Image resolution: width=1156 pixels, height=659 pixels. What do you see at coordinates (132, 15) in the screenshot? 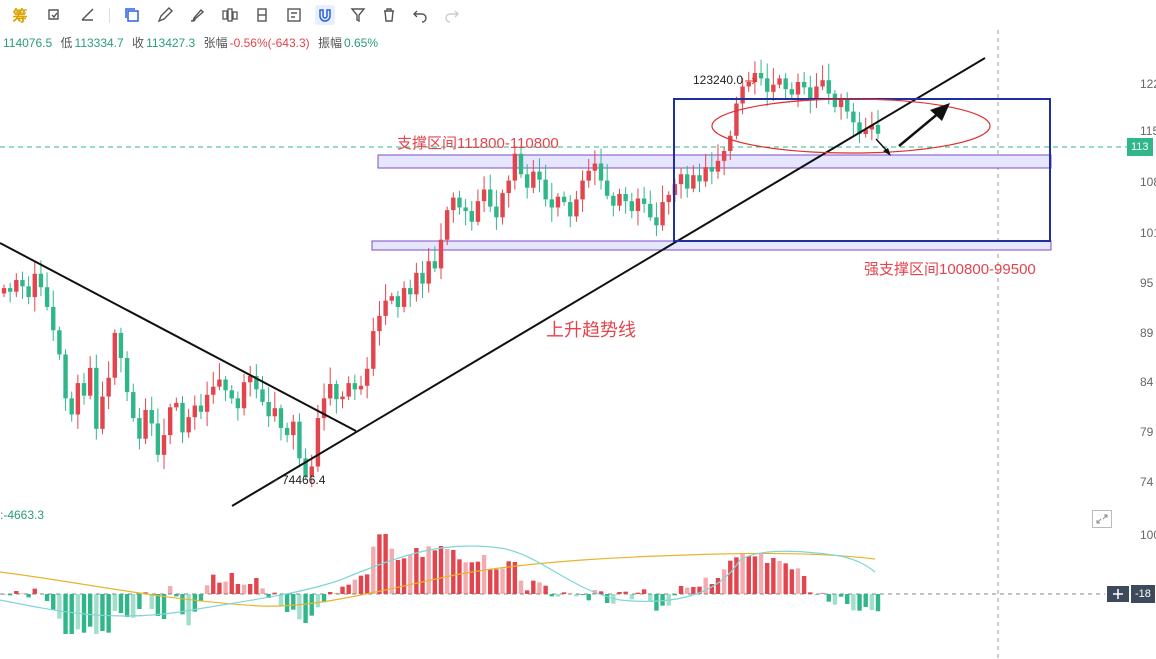
I see `clone-icon` at bounding box center [132, 15].